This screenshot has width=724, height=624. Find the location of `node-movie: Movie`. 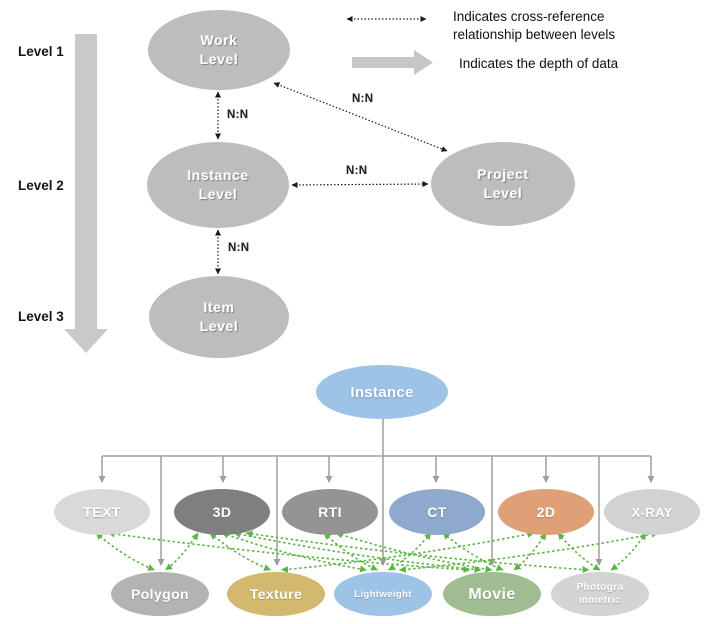

node-movie: Movie is located at coordinates (492, 594).